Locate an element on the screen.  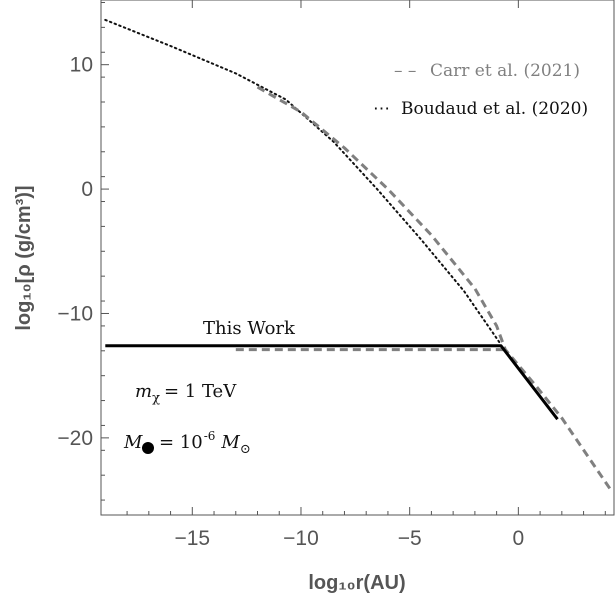
y-tick-label: 10 is located at coordinates (81, 65).